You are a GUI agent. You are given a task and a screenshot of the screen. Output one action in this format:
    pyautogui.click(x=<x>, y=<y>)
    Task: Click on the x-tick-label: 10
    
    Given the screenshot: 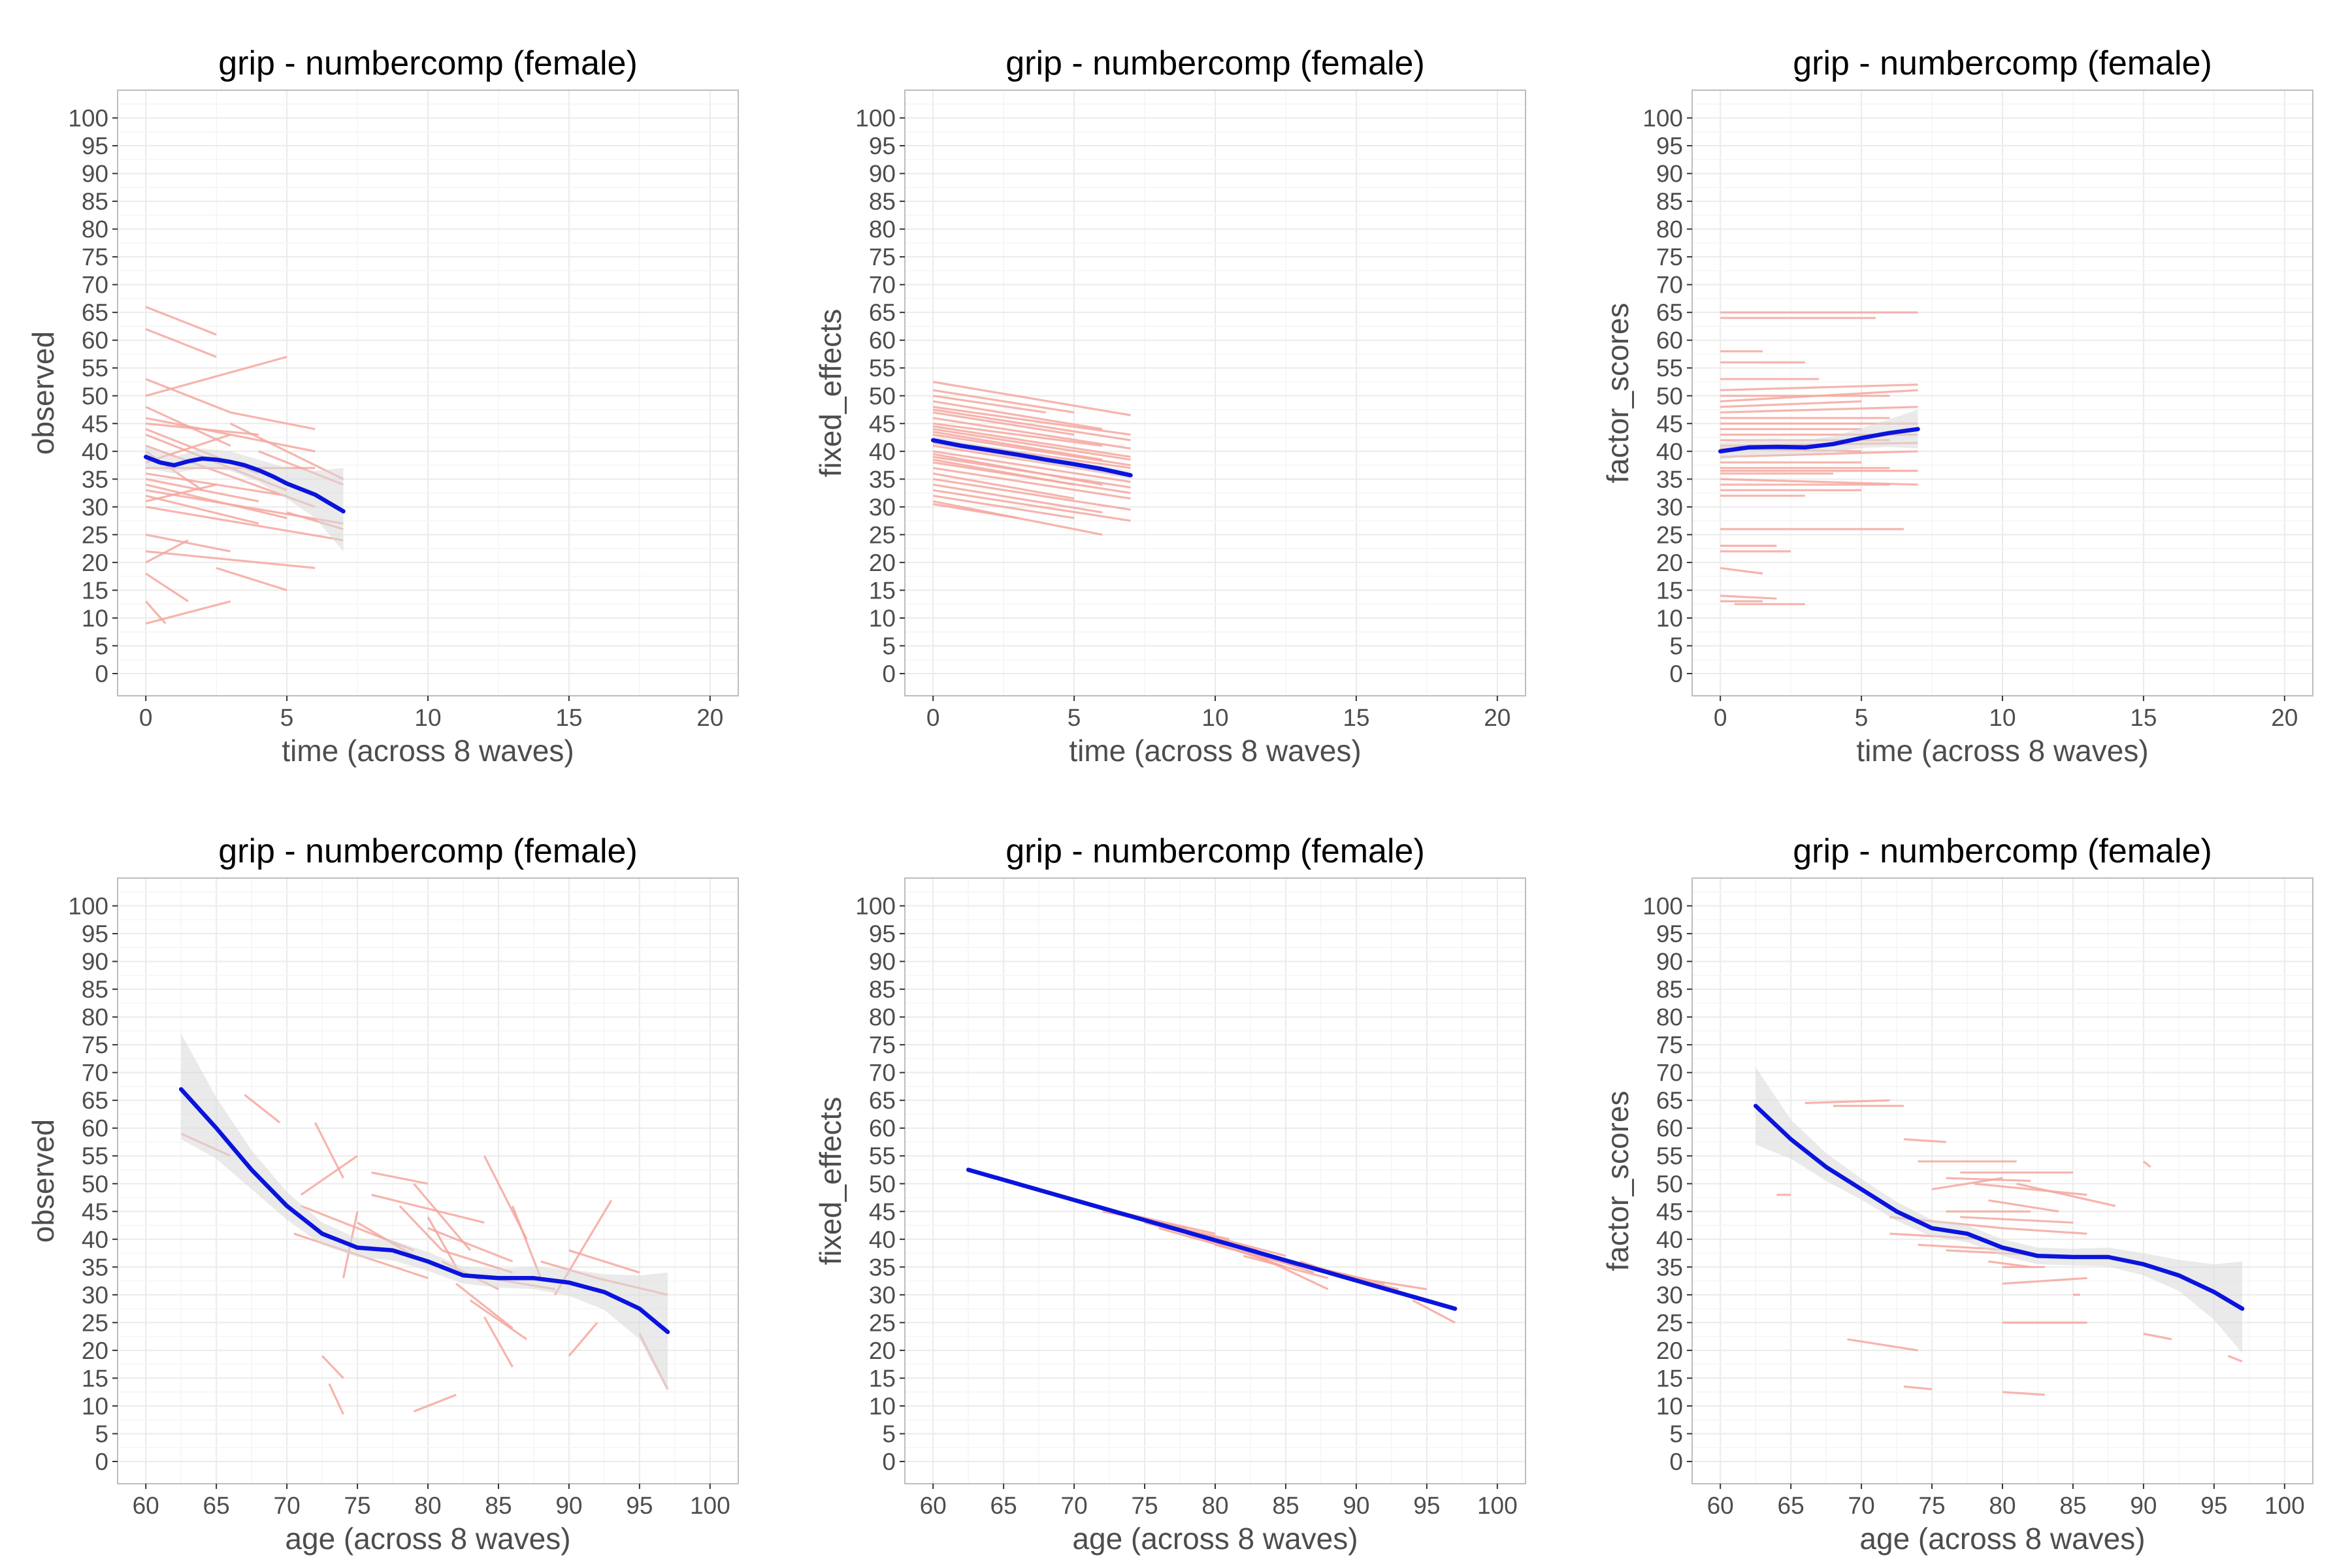 What is the action you would take?
    pyautogui.click(x=427, y=717)
    